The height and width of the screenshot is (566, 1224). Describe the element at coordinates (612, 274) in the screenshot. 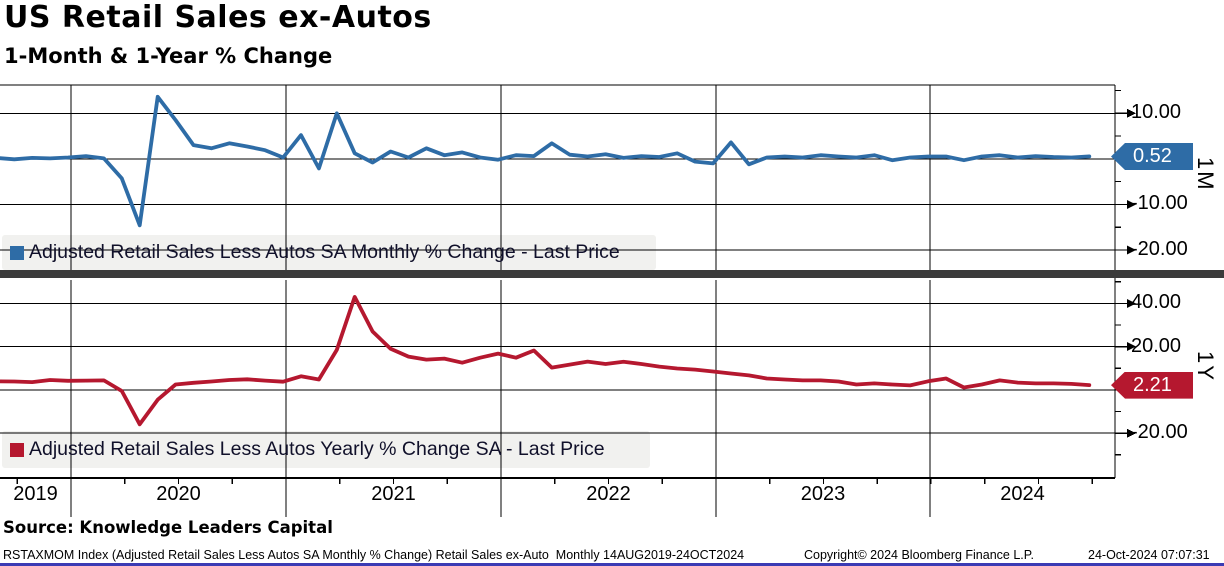

I see `panel-separator` at that location.